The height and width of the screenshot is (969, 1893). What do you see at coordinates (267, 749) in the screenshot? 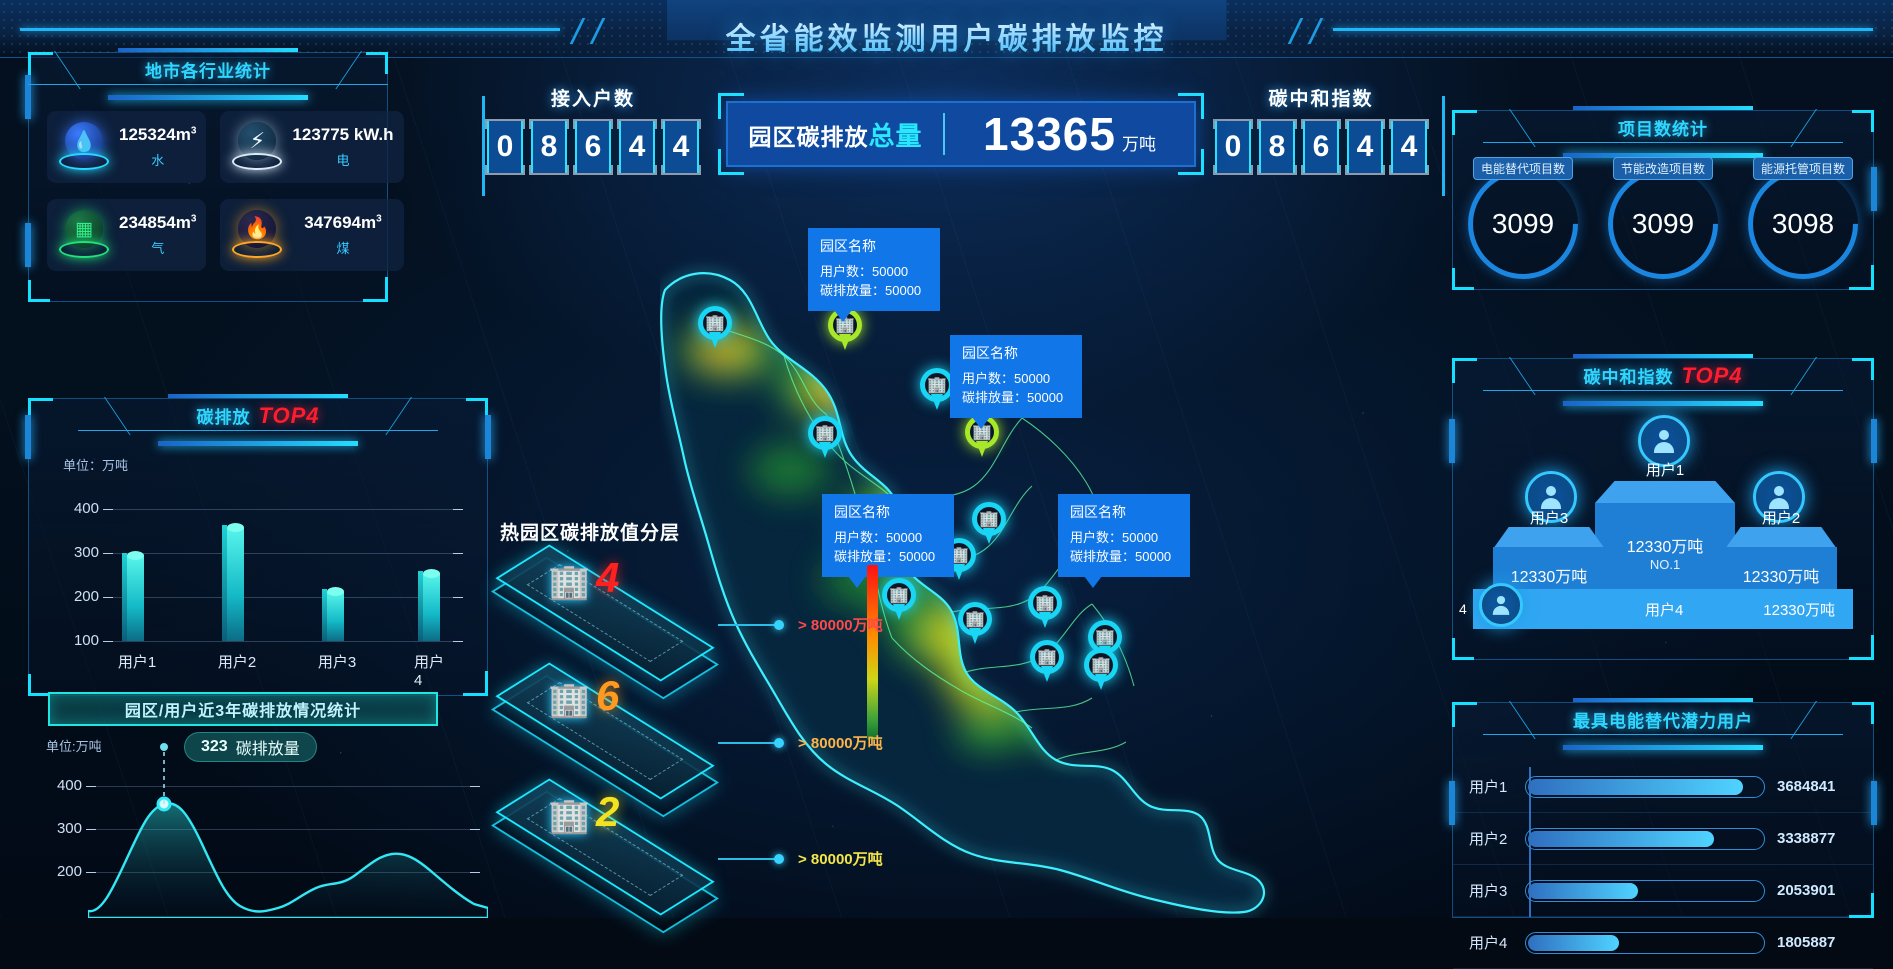
I see `area-tooltip-label: 碳排放量` at bounding box center [267, 749].